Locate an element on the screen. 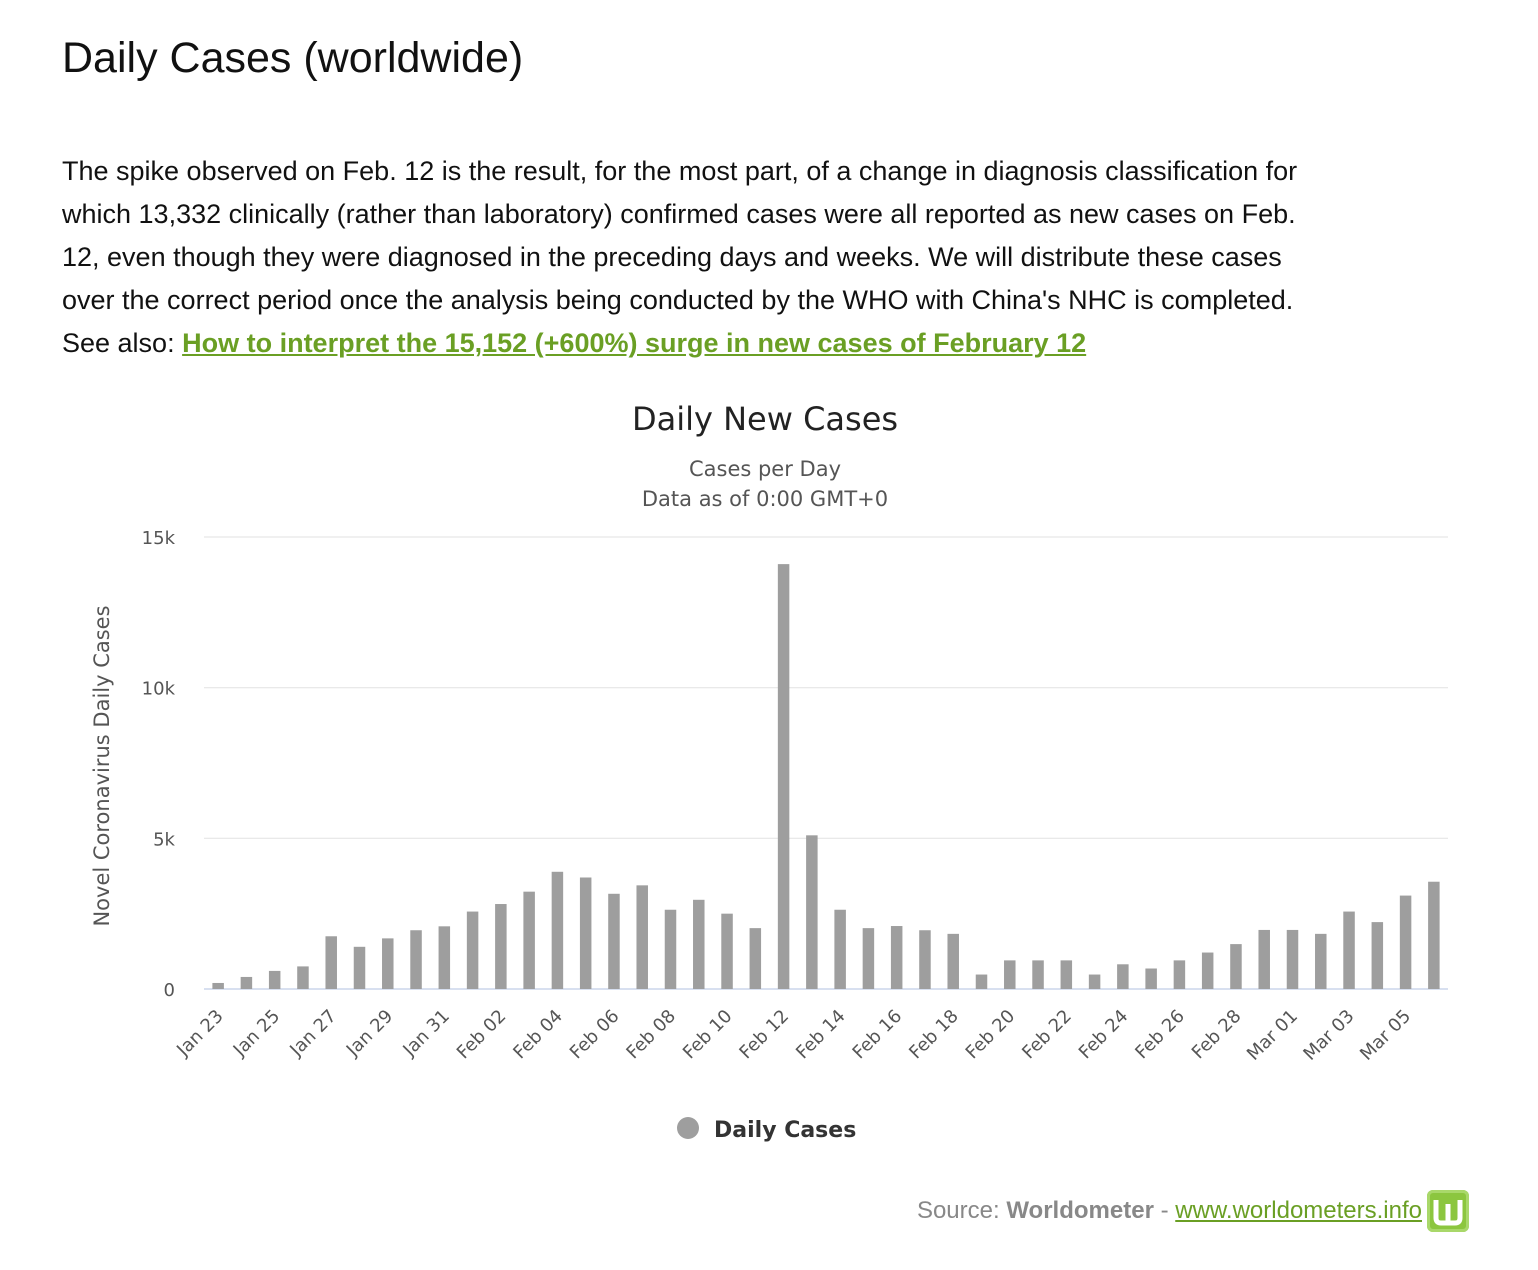 The height and width of the screenshot is (1270, 1538). x-tick-label: Jan 27 is located at coordinates (312, 1033).